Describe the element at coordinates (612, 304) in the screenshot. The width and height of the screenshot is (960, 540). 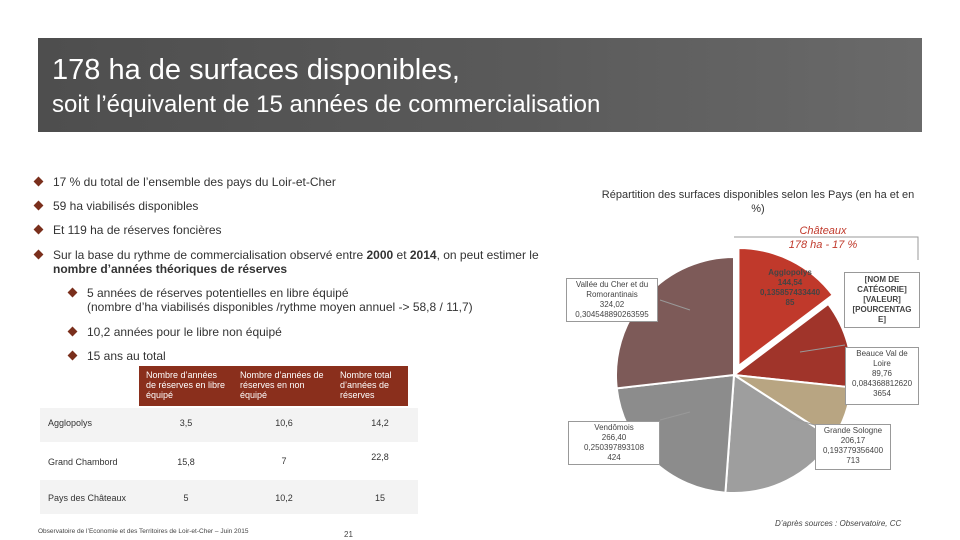
I see `label-line: 324,02` at that location.